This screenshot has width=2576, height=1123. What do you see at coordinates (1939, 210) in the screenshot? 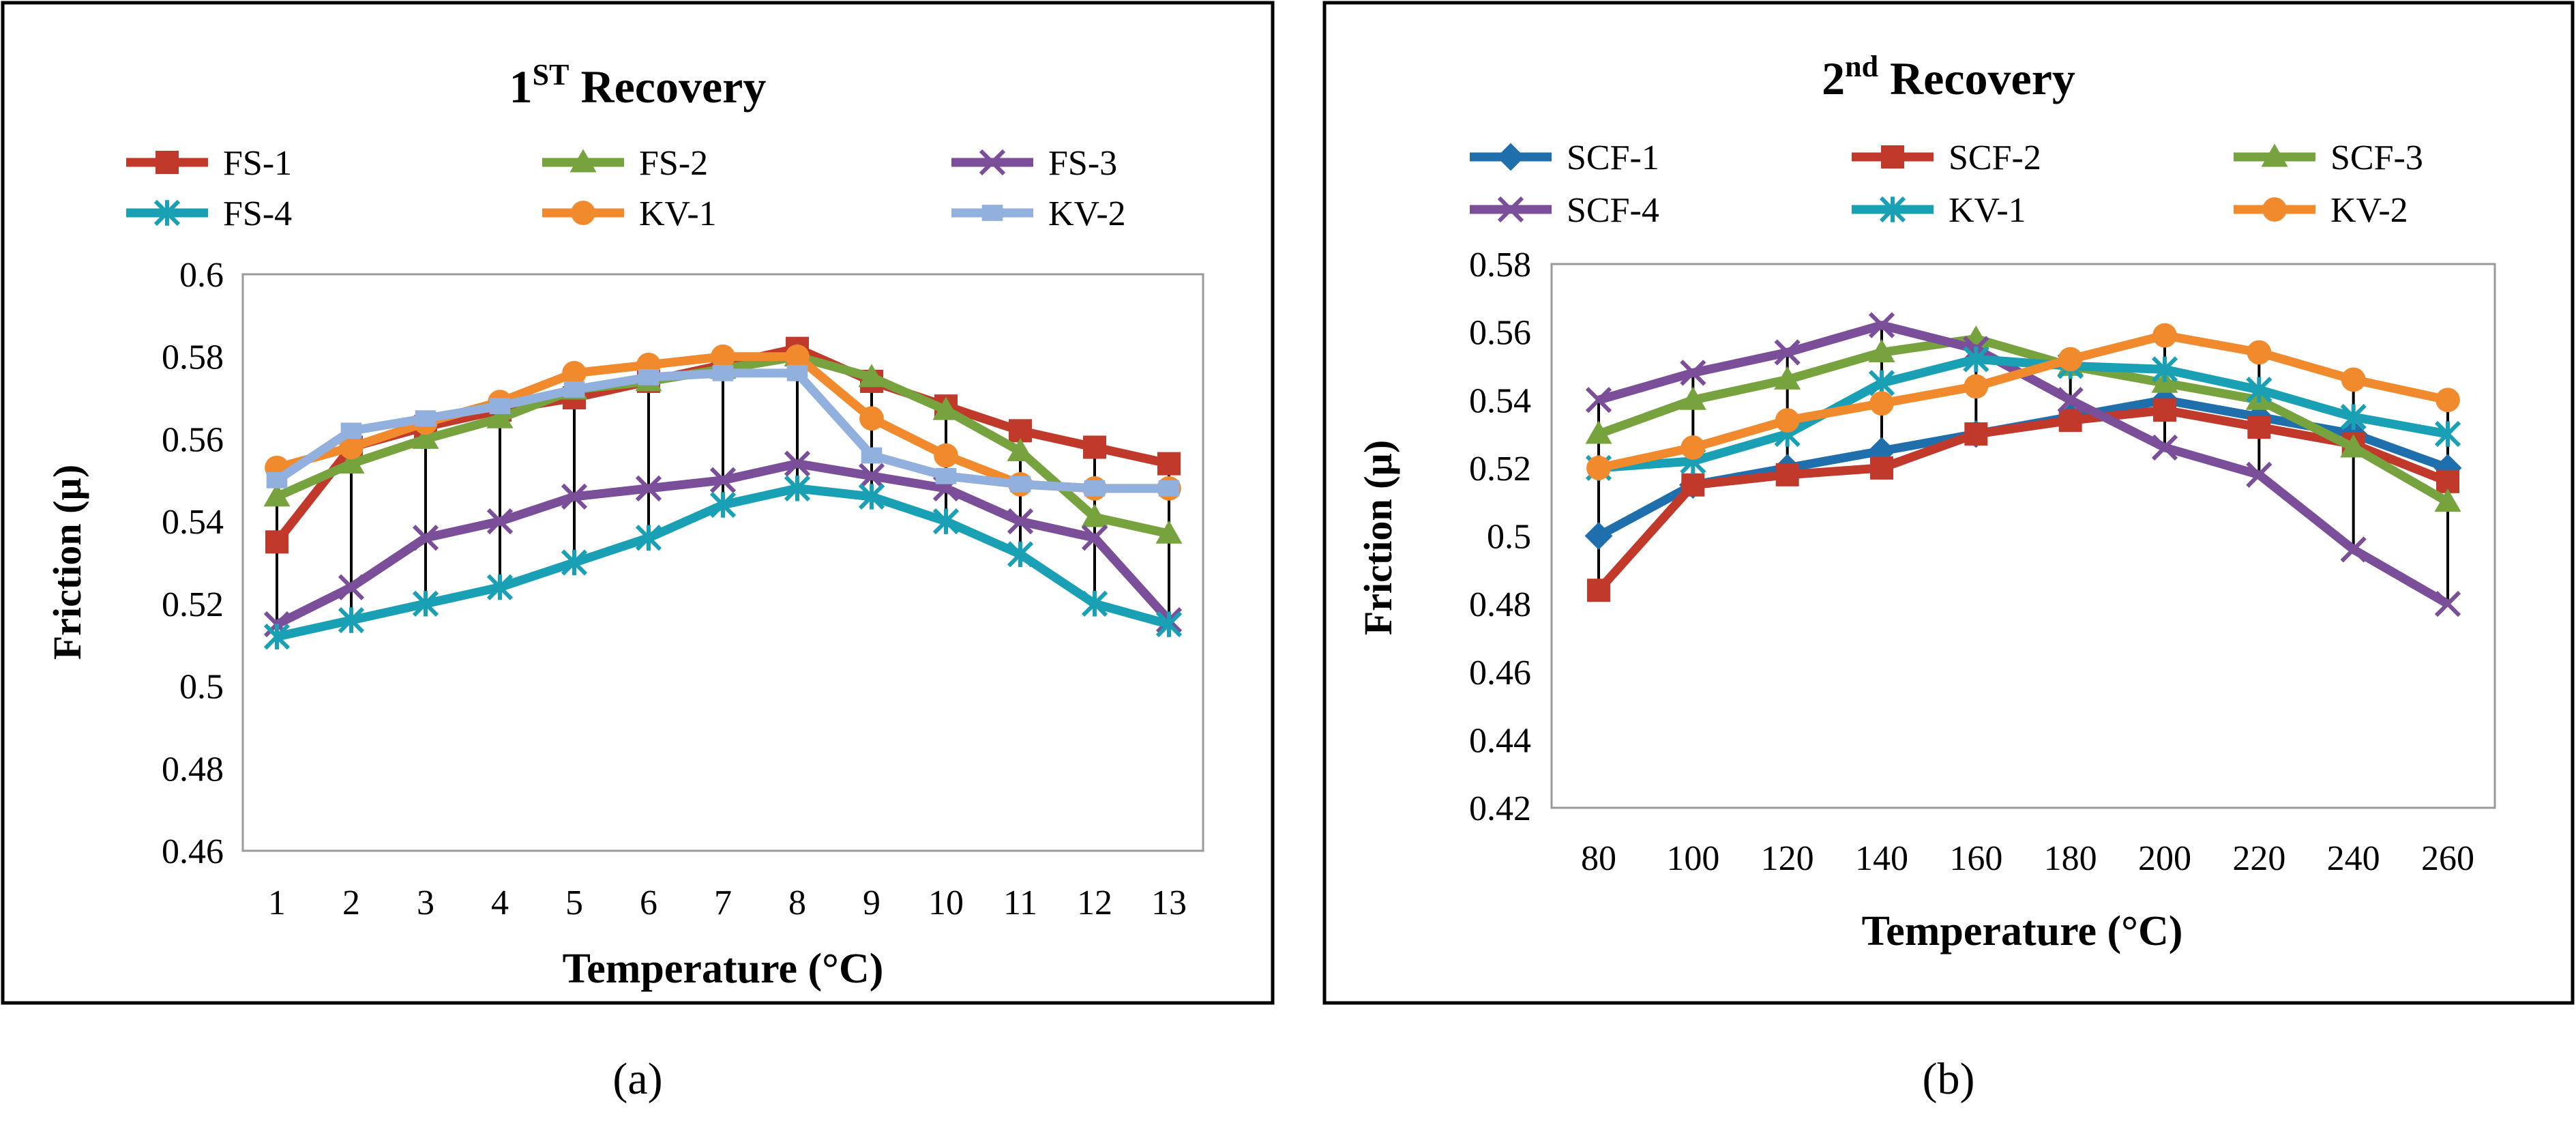
I see `legend-item-kv-1: KV-1` at bounding box center [1939, 210].